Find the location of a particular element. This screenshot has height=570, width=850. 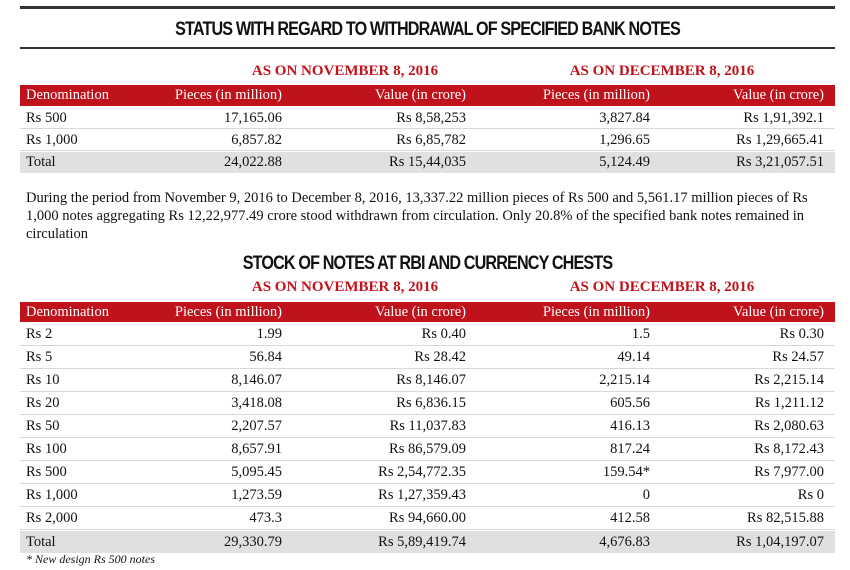

cell: Rs 82,515.88 is located at coordinates (785, 518).